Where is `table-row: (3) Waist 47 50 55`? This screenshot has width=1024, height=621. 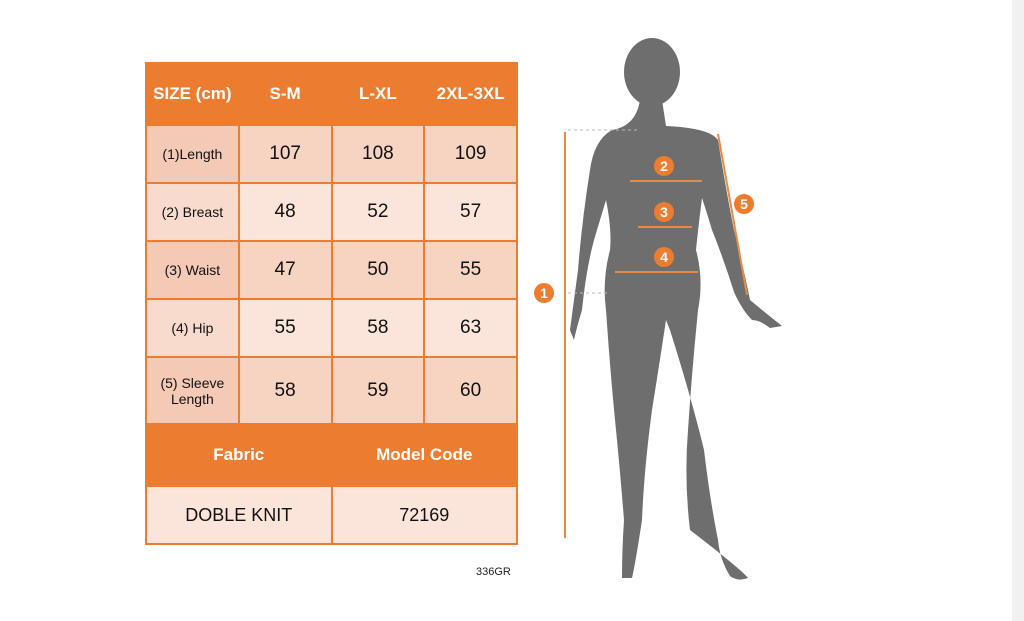 table-row: (3) Waist 47 50 55 is located at coordinates (331, 270).